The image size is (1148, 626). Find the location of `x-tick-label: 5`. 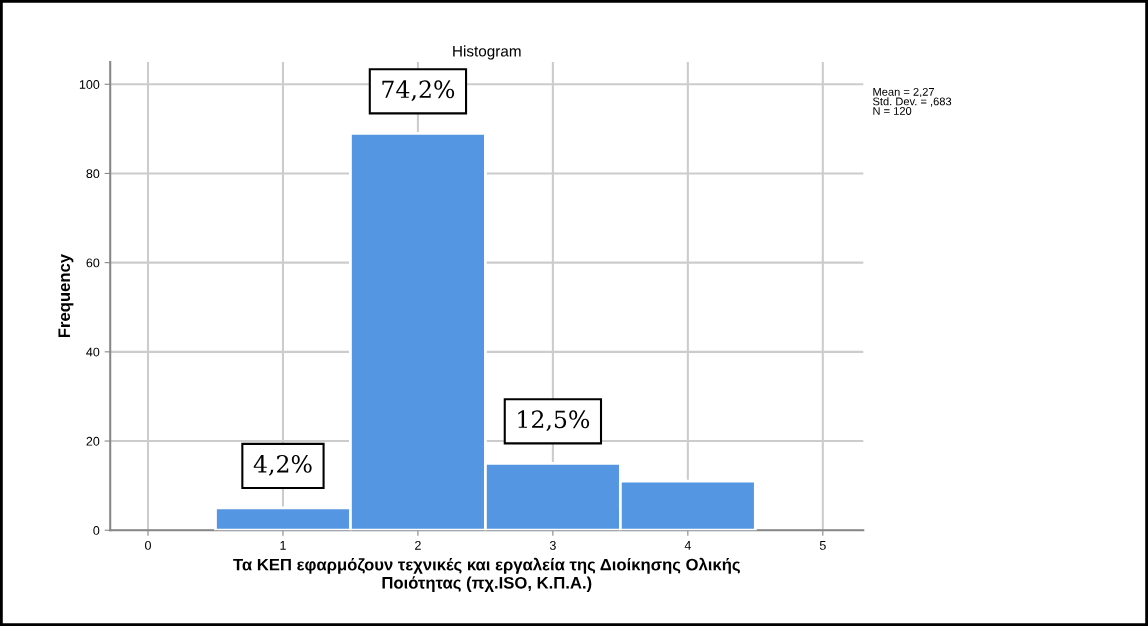

x-tick-label: 5 is located at coordinates (822, 545).